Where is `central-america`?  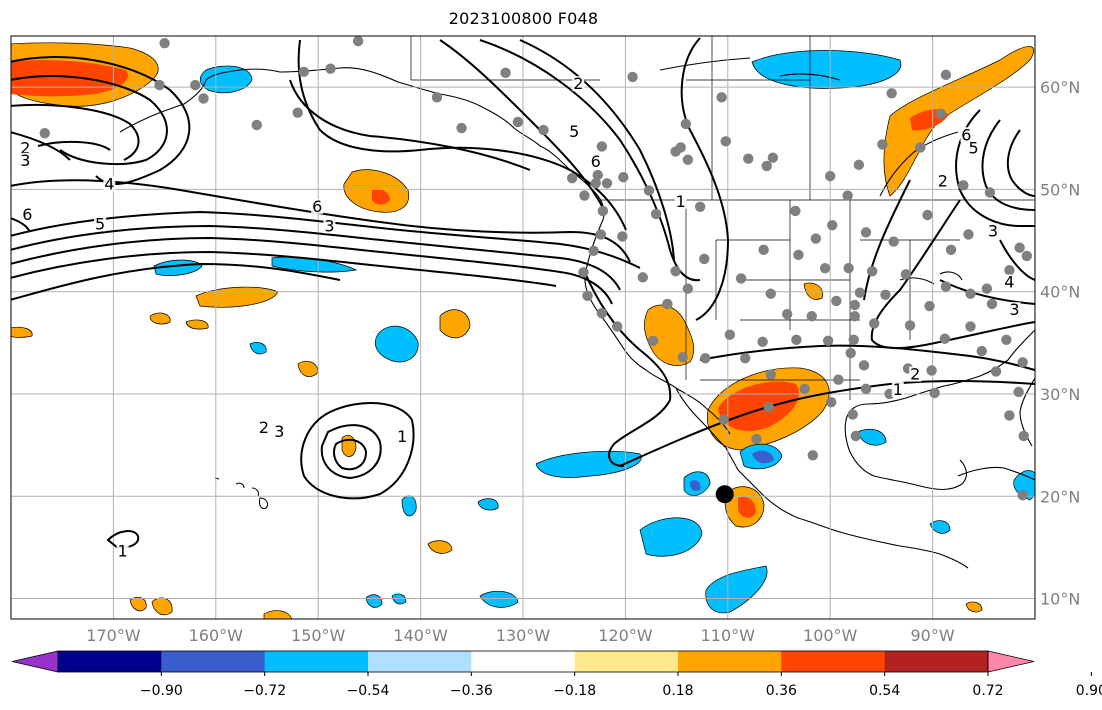 central-america is located at coordinates (934, 557).